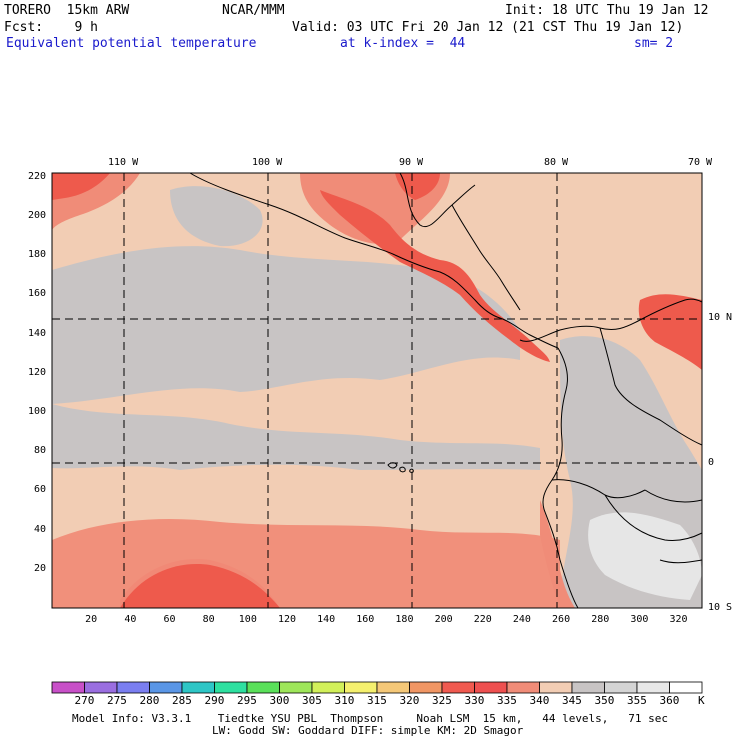  Describe the element at coordinates (411, 162) in the screenshot. I see `lon-label-90w: 90 W` at that location.